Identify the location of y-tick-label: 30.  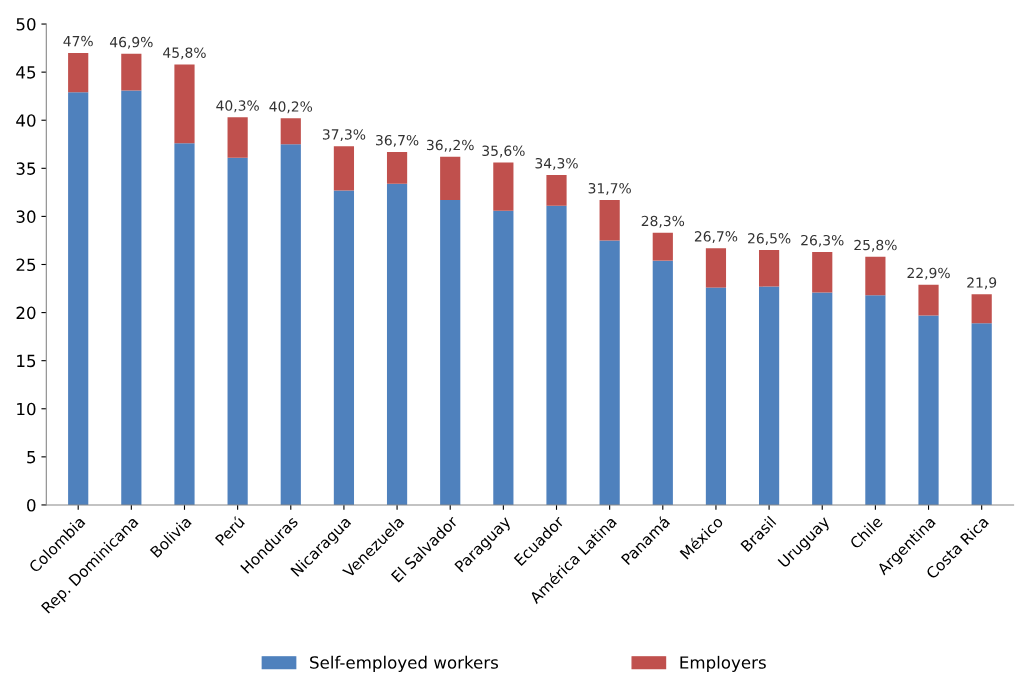
(26, 216).